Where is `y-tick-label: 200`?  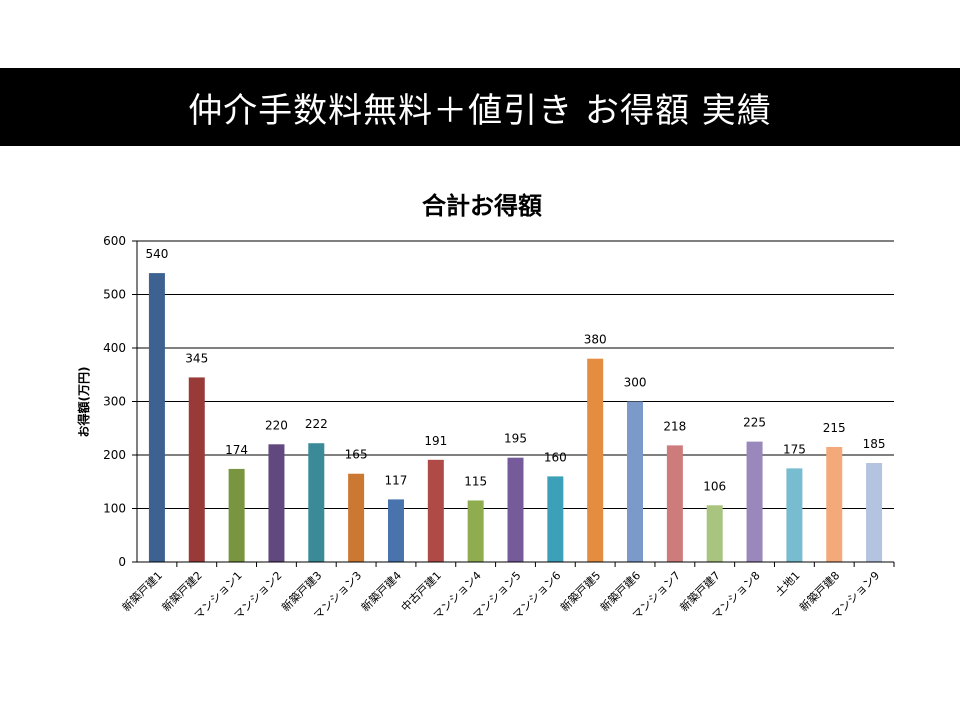 y-tick-label: 200 is located at coordinates (114, 455).